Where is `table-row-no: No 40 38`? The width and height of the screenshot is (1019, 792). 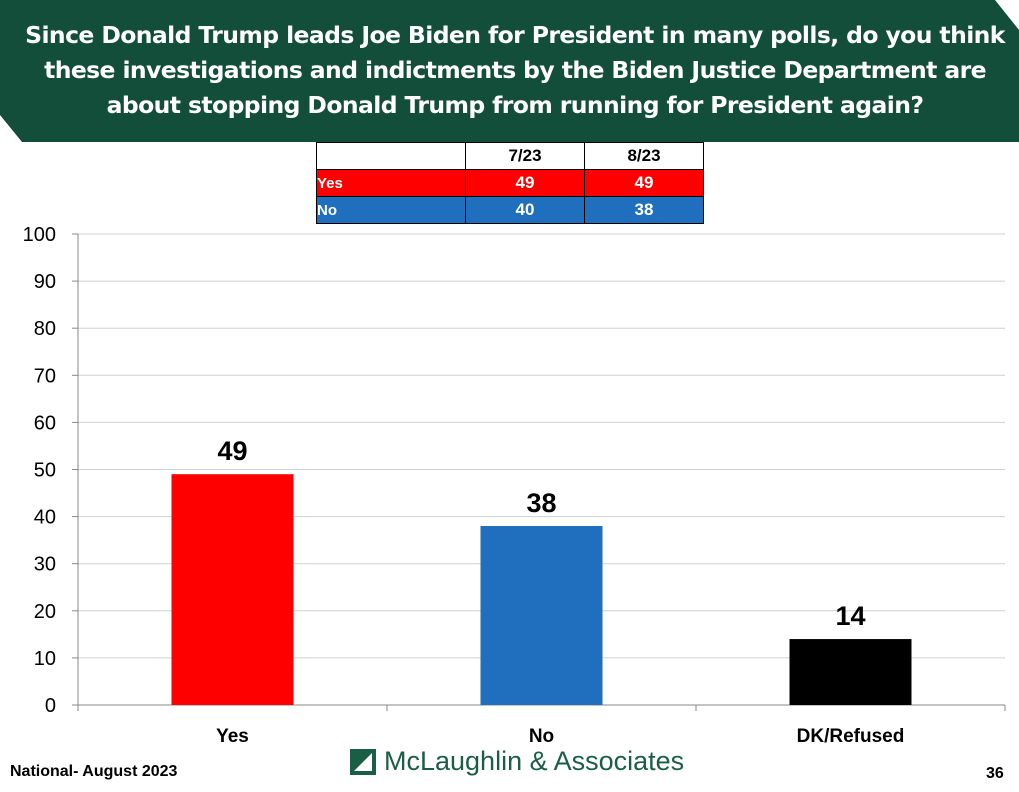
table-row-no: No 40 38 is located at coordinates (510, 210).